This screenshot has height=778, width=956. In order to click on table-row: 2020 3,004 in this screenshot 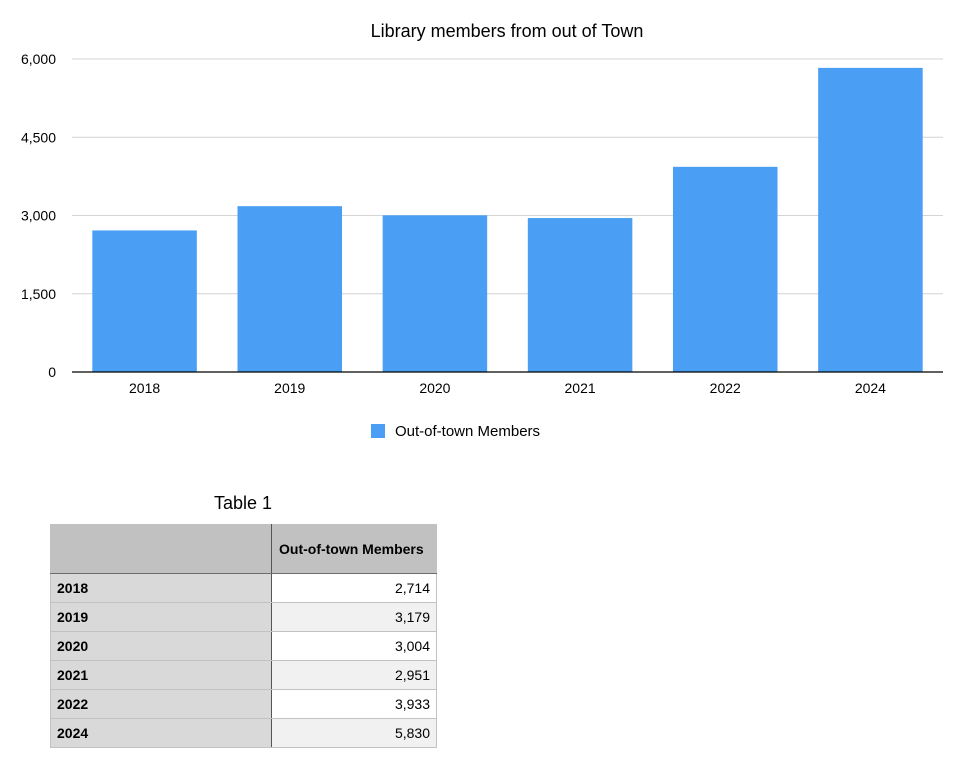, I will do `click(243, 646)`.